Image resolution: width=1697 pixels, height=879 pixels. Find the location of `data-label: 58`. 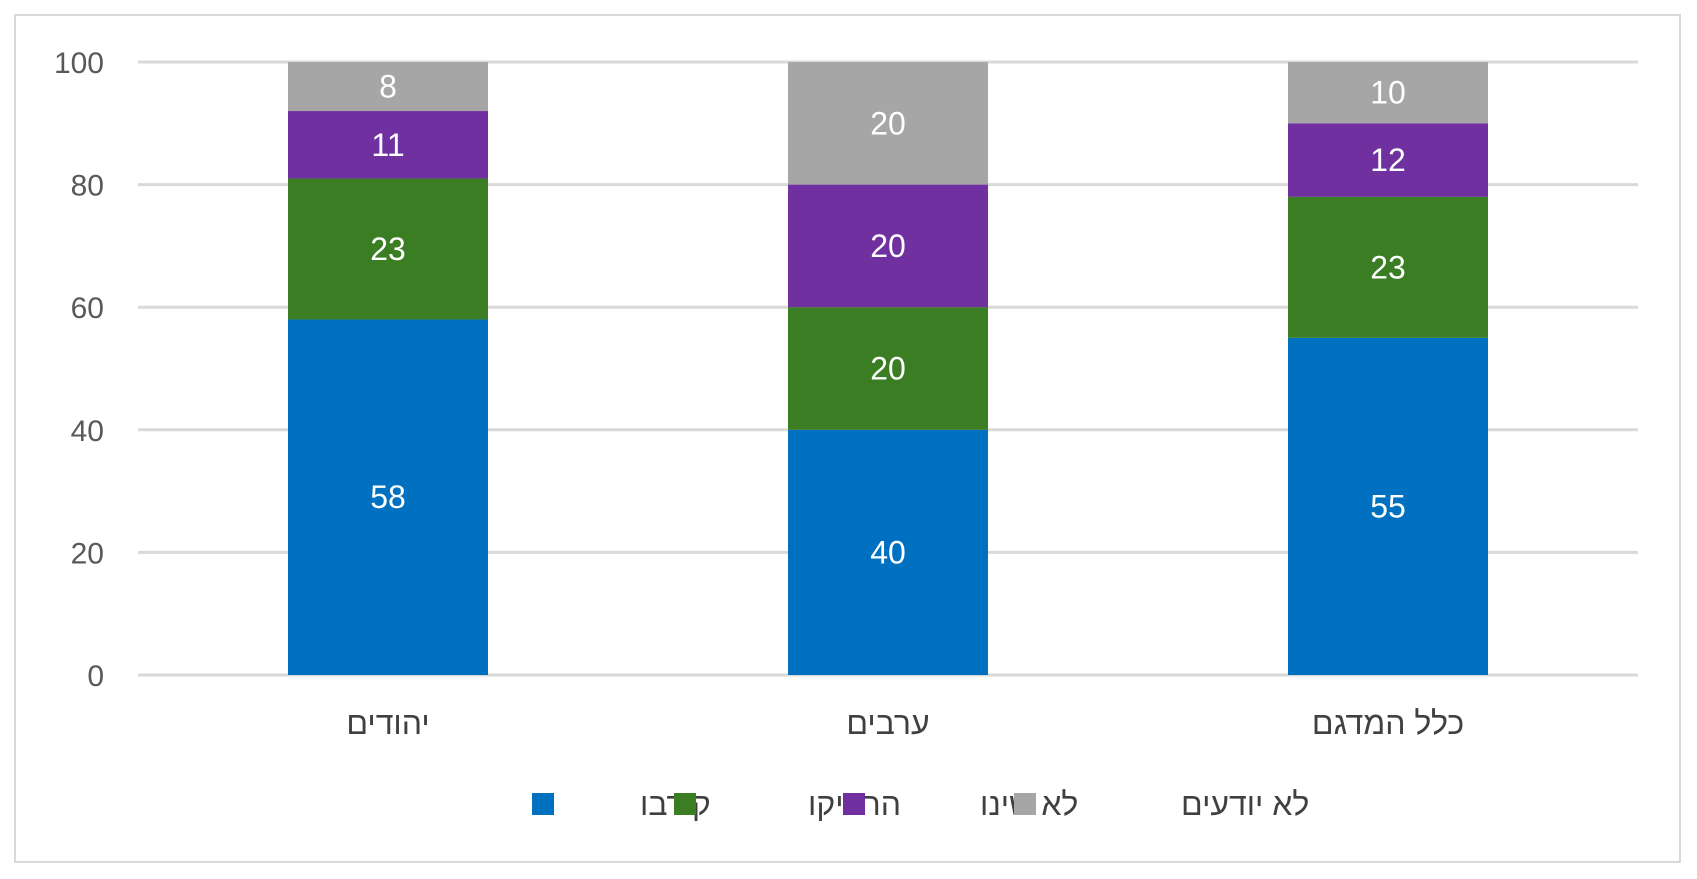

data-label: 58 is located at coordinates (388, 497).